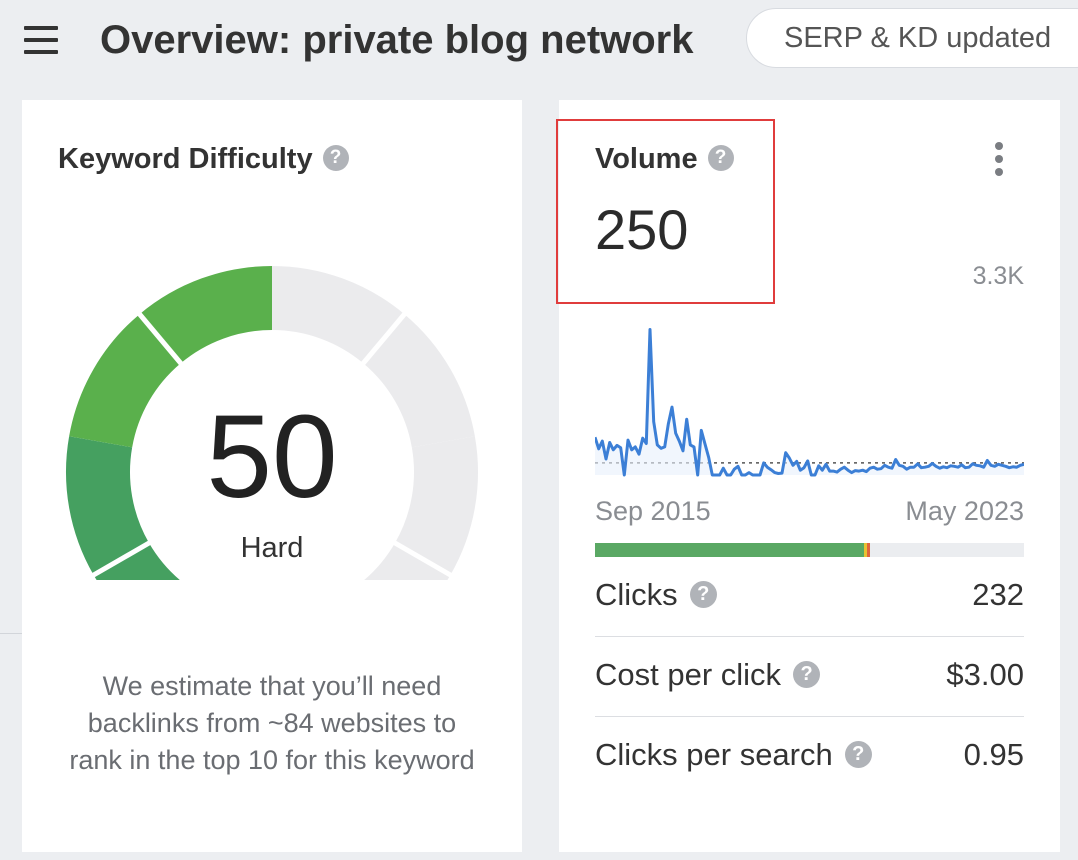 The image size is (1078, 860). I want to click on metric-value-clicks-per-search: 0.95, so click(993, 754).